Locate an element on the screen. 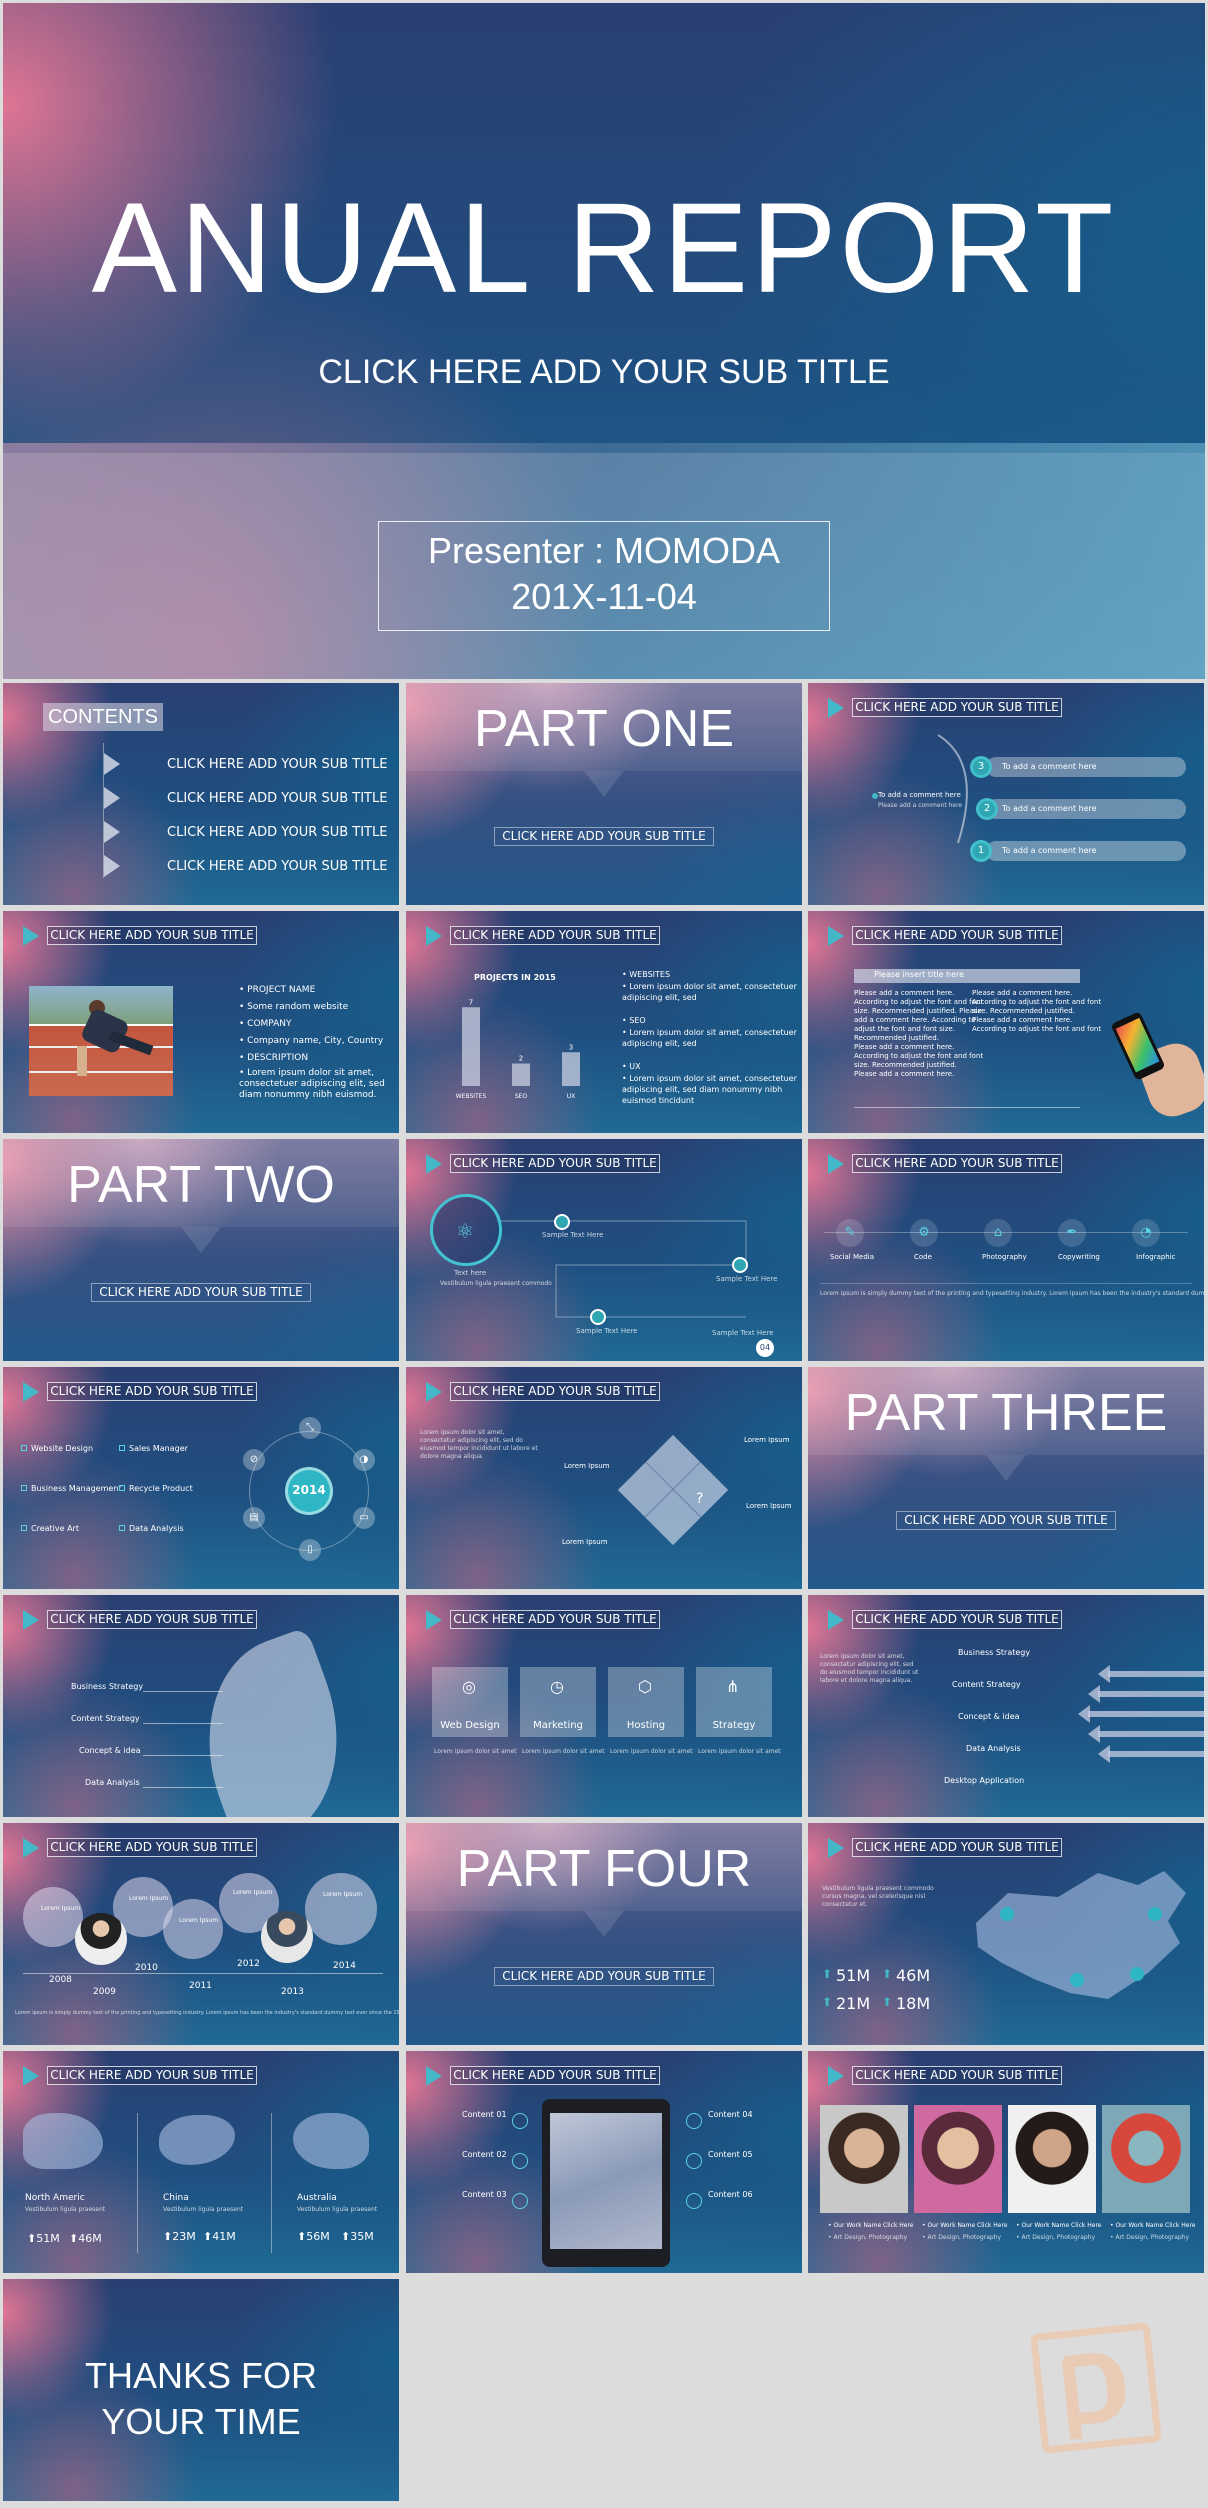 The width and height of the screenshot is (1208, 2508). part-notch is located at coordinates (1006, 1468).